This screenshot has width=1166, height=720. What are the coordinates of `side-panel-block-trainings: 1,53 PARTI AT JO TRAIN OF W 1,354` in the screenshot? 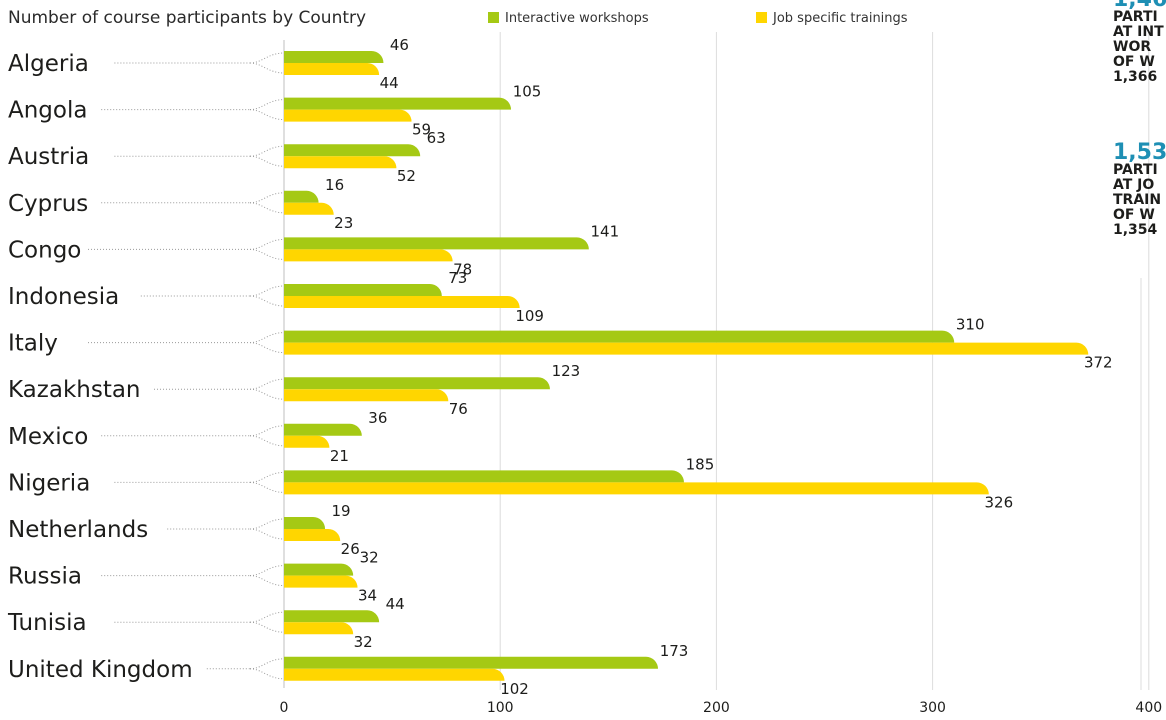 It's located at (1139, 190).